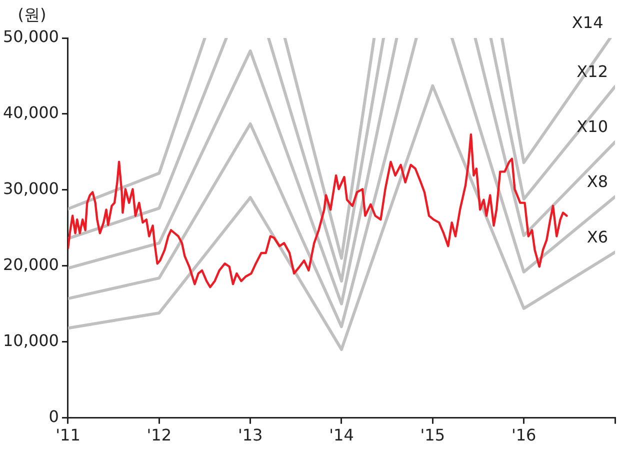 The height and width of the screenshot is (449, 618). What do you see at coordinates (341, 435) in the screenshot?
I see `x-tick-label: '14` at bounding box center [341, 435].